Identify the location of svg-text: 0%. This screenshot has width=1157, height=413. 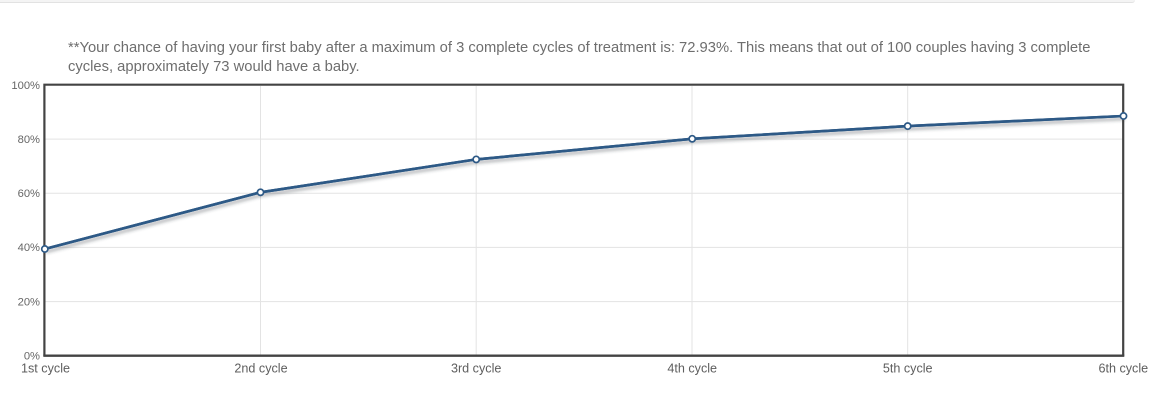
(32, 357).